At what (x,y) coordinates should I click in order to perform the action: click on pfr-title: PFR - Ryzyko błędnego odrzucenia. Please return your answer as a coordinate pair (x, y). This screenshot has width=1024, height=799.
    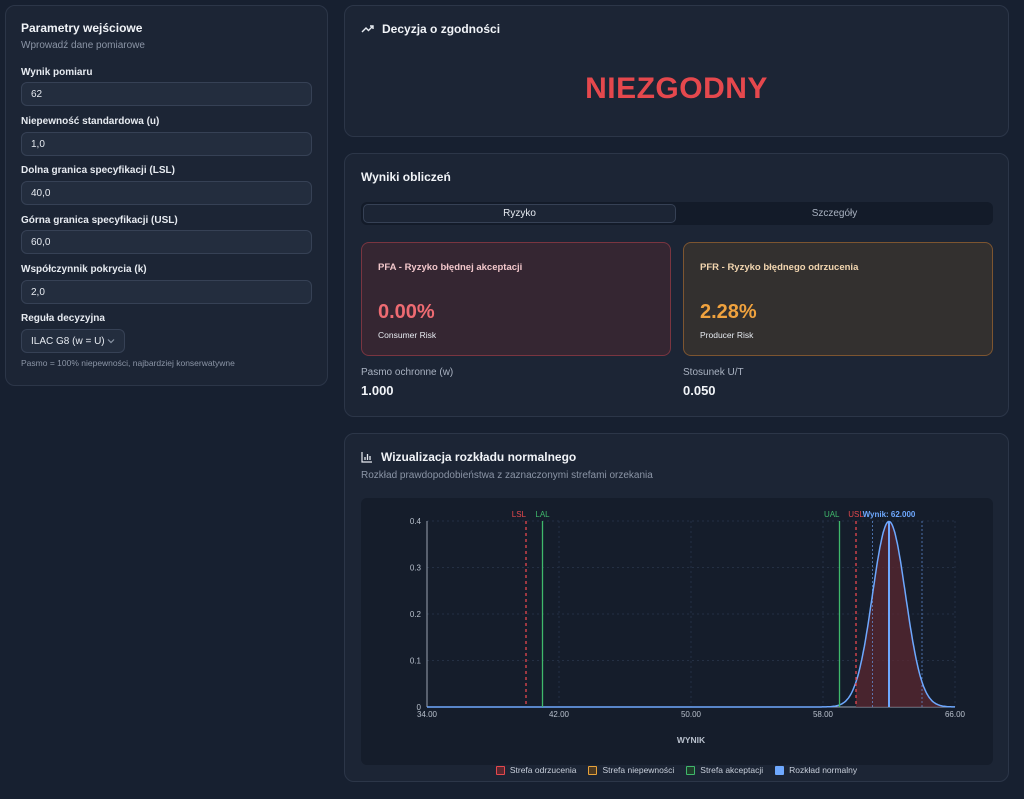
    Looking at the image, I should click on (779, 267).